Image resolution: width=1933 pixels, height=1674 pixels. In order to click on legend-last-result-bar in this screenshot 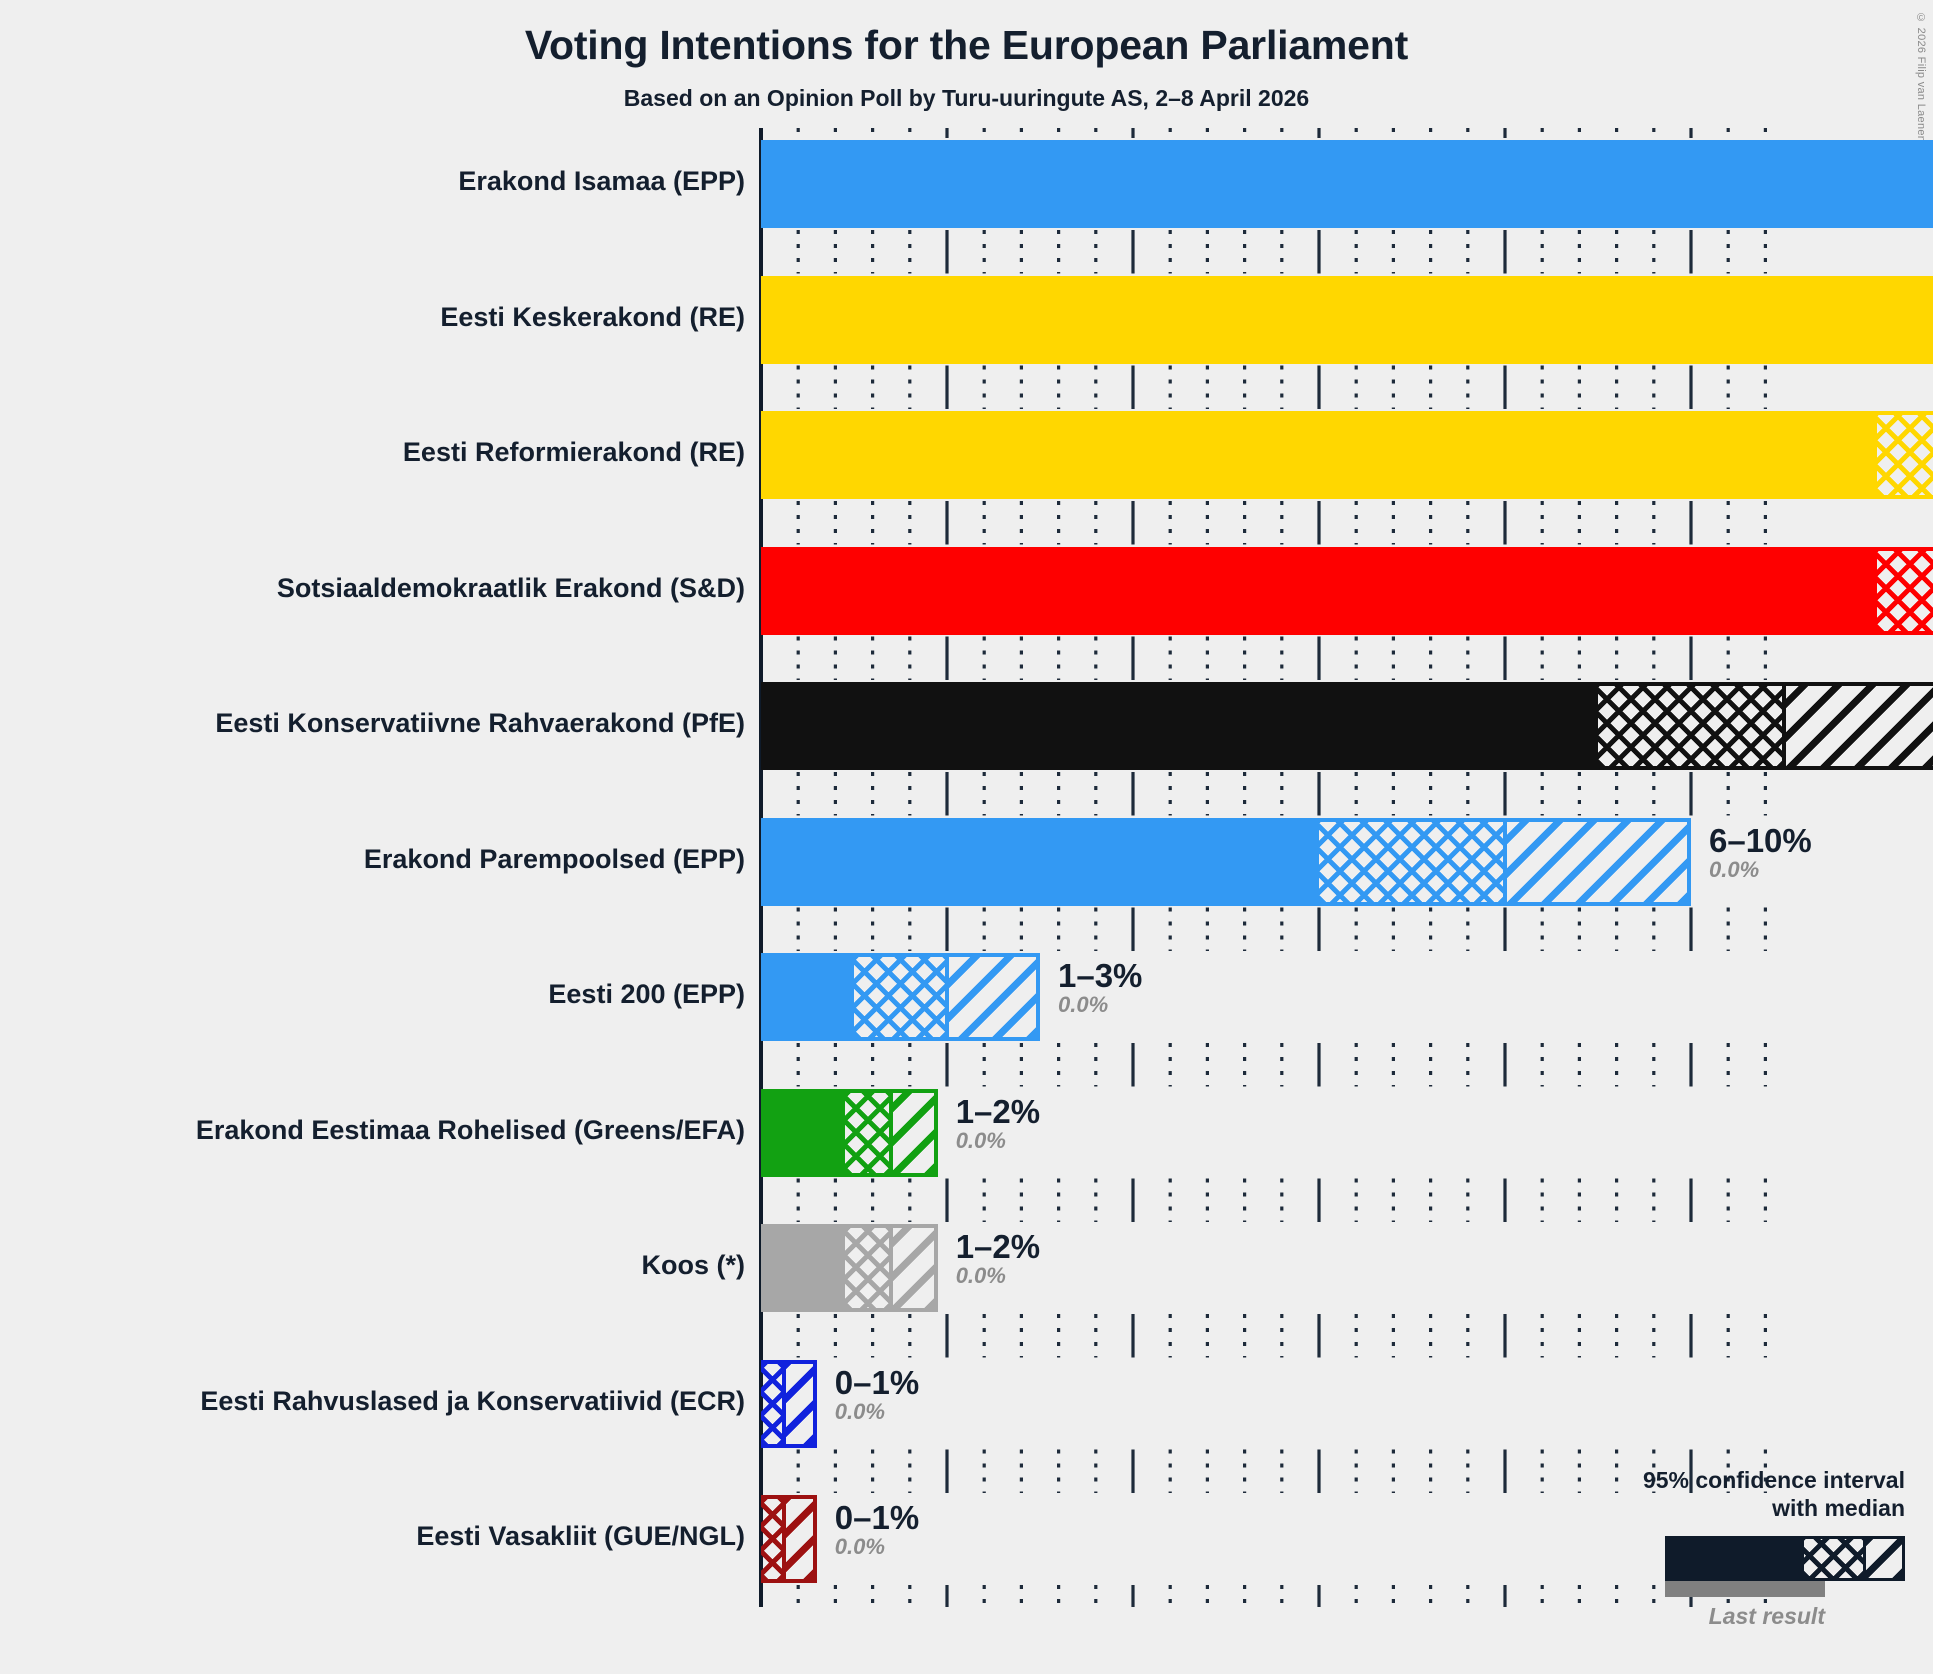, I will do `click(1745, 1589)`.